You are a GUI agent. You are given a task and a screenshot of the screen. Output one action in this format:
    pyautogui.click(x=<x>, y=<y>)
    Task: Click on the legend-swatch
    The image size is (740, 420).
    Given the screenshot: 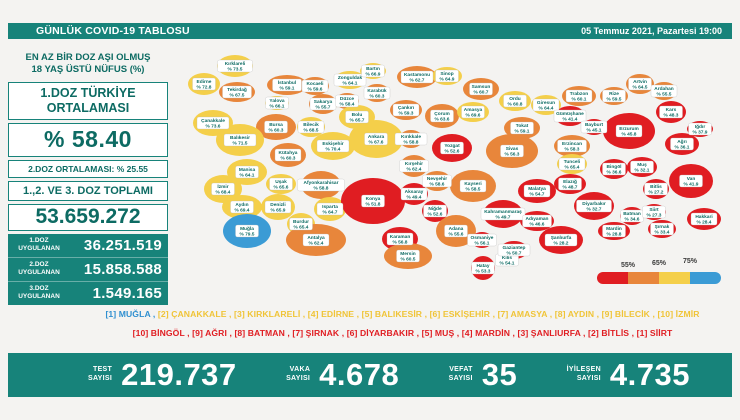 What is the action you would take?
    pyautogui.click(x=674, y=278)
    